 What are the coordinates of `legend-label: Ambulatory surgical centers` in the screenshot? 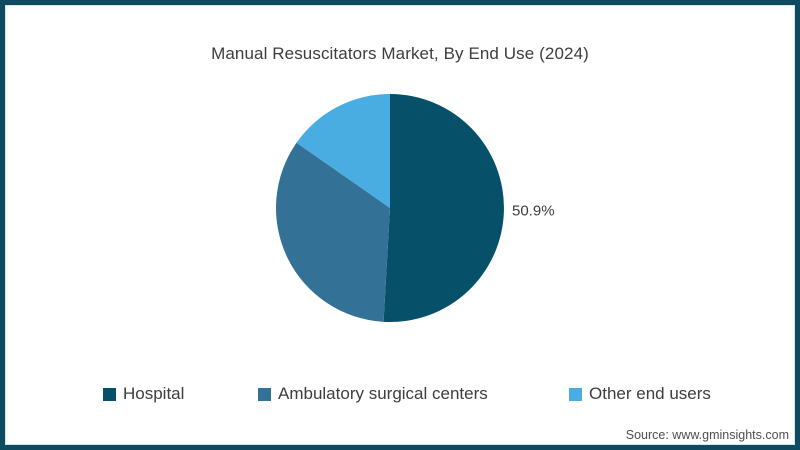 It's located at (383, 393).